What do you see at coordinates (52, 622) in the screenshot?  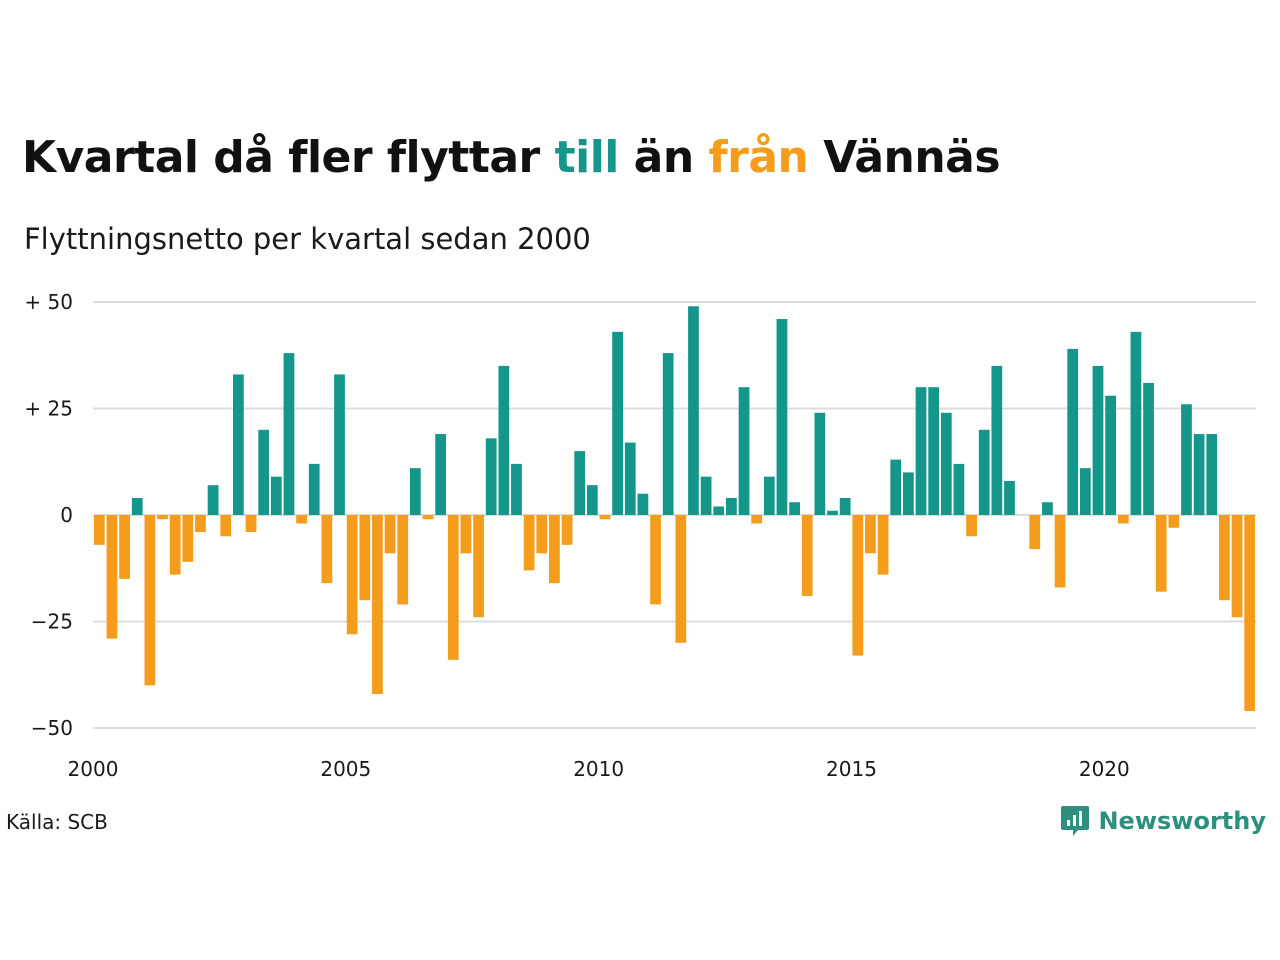 I see `y-tick-label: −25` at bounding box center [52, 622].